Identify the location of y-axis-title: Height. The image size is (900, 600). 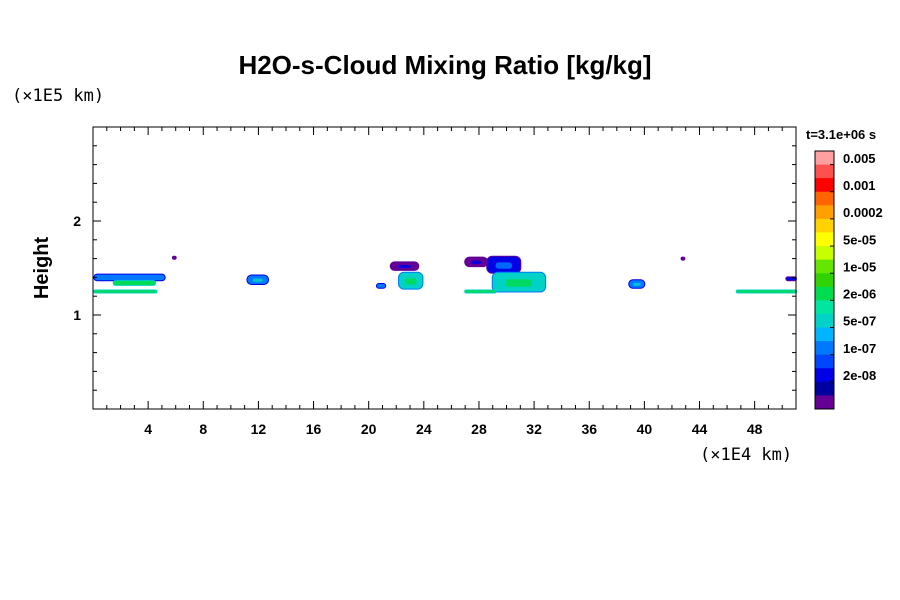
(42, 268).